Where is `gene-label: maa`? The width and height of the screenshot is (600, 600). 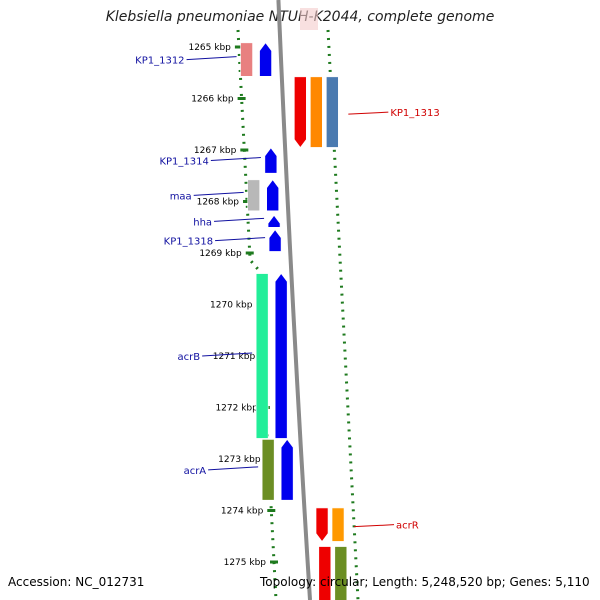 gene-label: maa is located at coordinates (181, 196).